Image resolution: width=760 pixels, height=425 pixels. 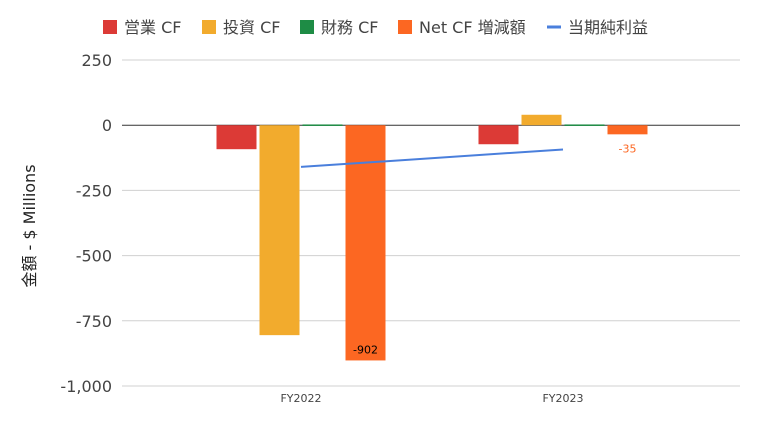 I want to click on legend-label: 財務 CF, so click(x=349, y=27).